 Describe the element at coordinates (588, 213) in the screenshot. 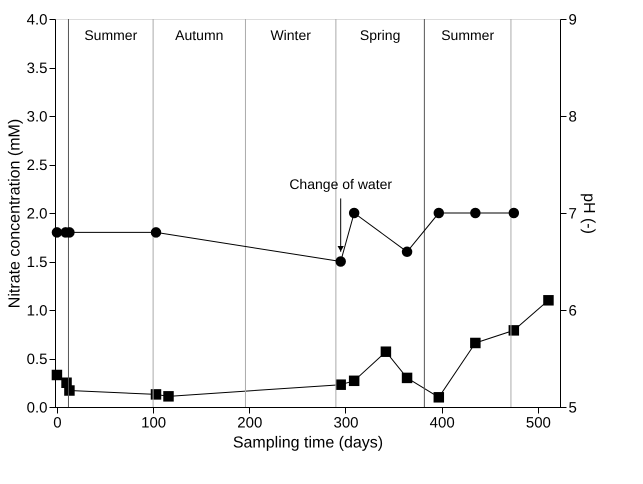

I see `y2-axis-title: pH (-)` at that location.